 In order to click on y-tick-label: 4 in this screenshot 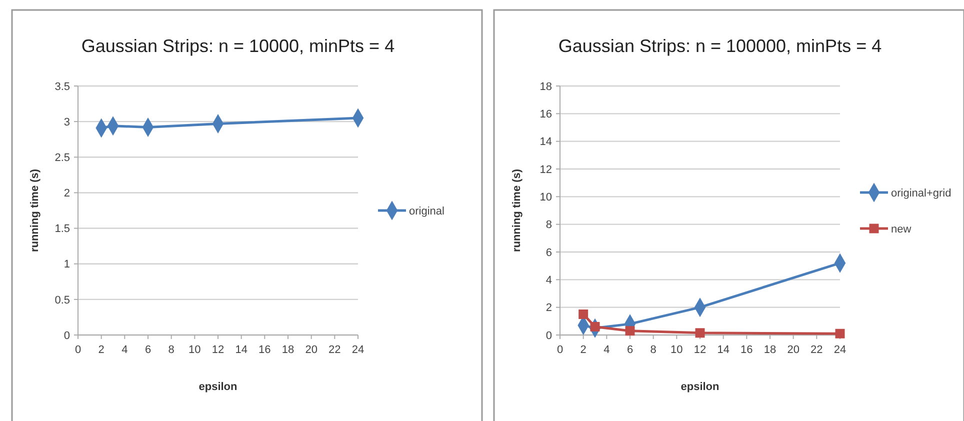, I will do `click(549, 280)`.